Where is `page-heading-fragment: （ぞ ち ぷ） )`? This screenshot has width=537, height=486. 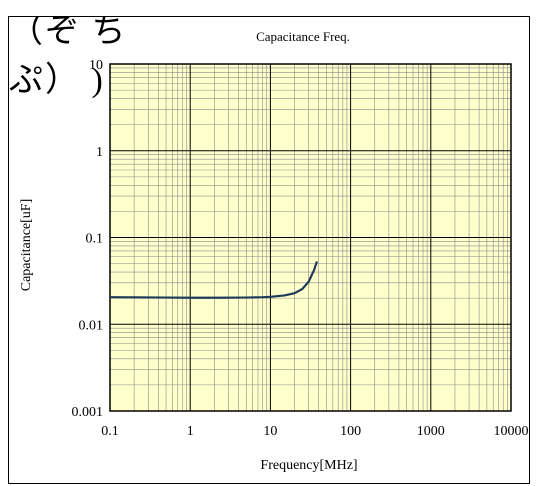
page-heading-fragment: （ぞ ち ぷ） ) is located at coordinates (68, 57).